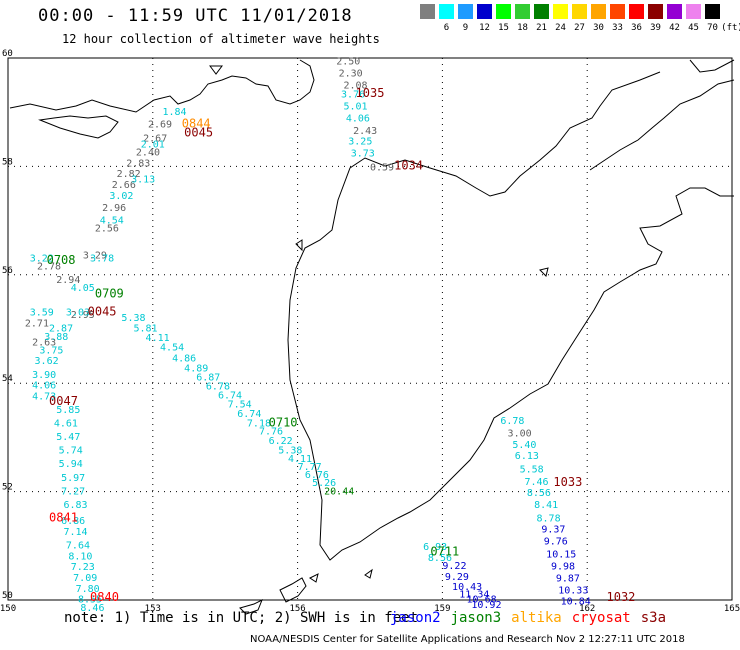 The image size is (740, 650). What do you see at coordinates (408, 166) in the screenshot?
I see `pass-time-label: 1034` at bounding box center [408, 166].